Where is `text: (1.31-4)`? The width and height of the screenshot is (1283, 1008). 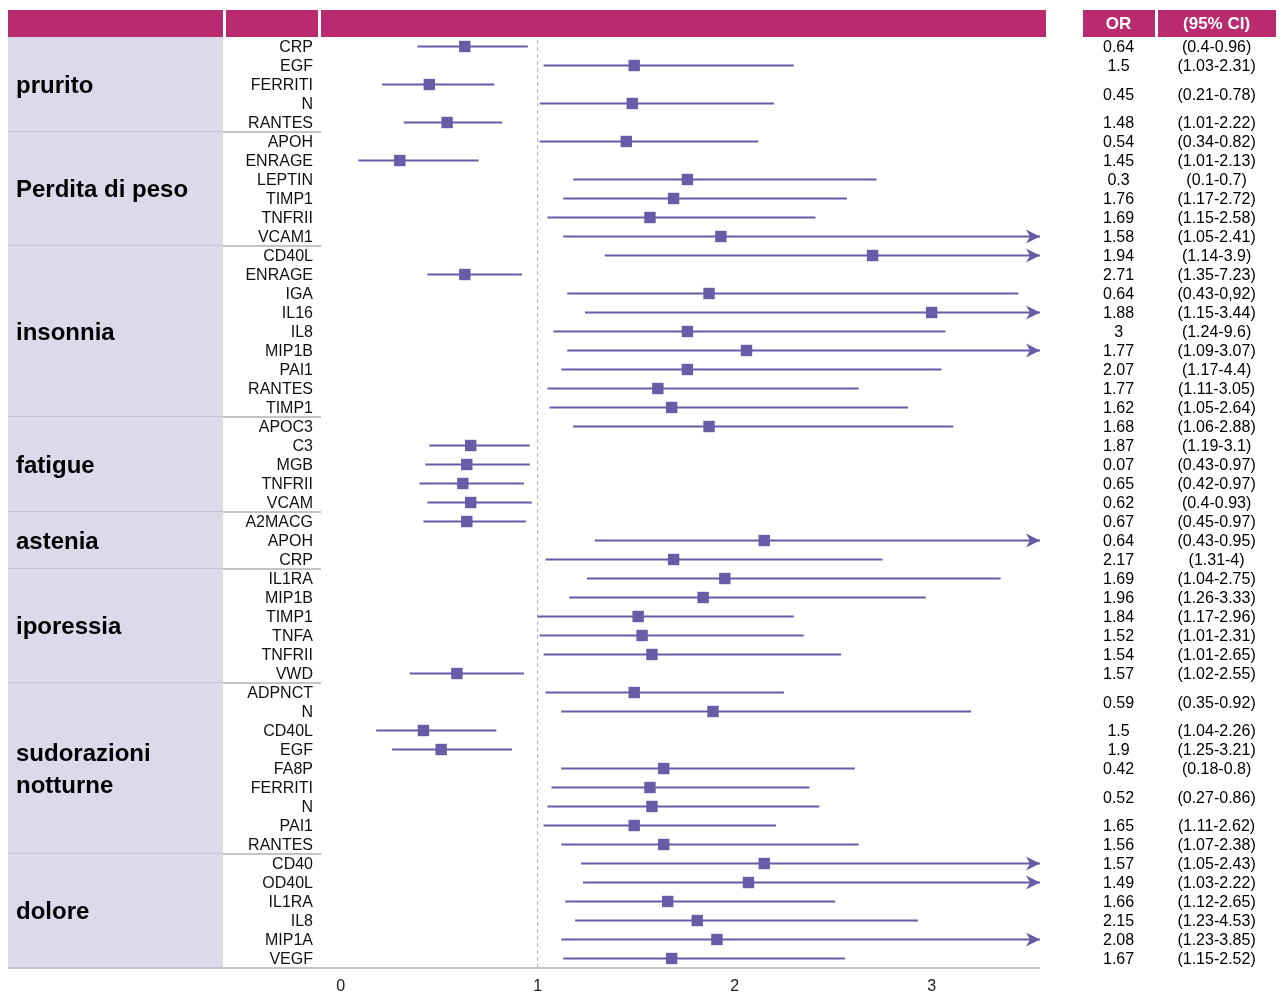
text: (1.31-4) is located at coordinates (1216, 559).